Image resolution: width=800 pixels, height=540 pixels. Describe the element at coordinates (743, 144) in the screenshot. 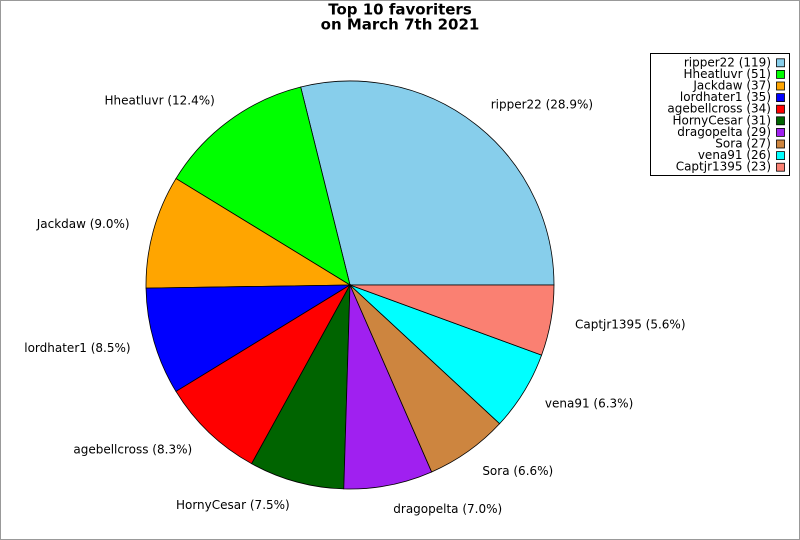

I see `legend-label: Sora (27)` at that location.